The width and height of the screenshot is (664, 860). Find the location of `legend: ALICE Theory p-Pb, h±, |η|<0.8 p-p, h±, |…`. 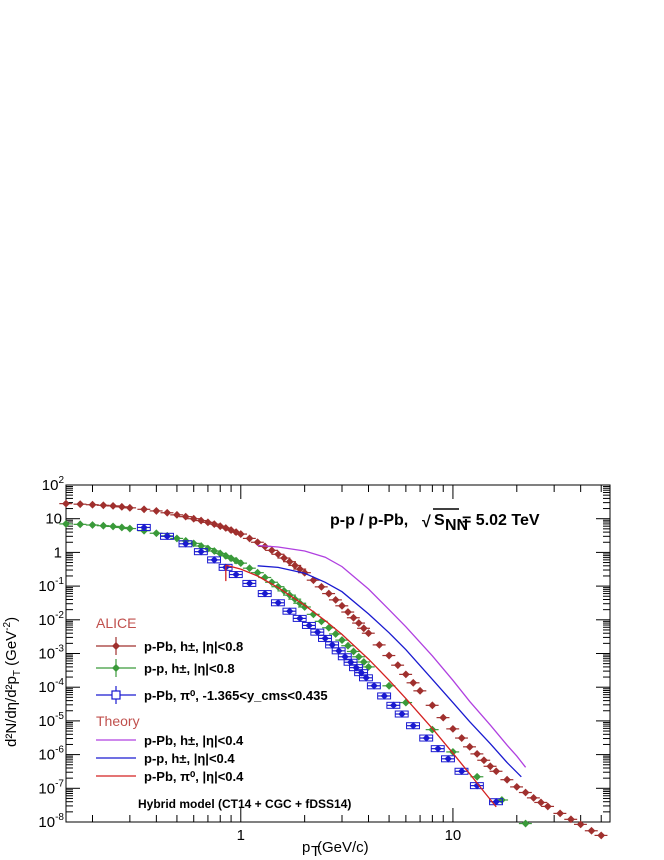

legend: ALICE Theory p-Pb, h±, |η|<0.8 p-p, h±, |… is located at coordinates (212, 699).